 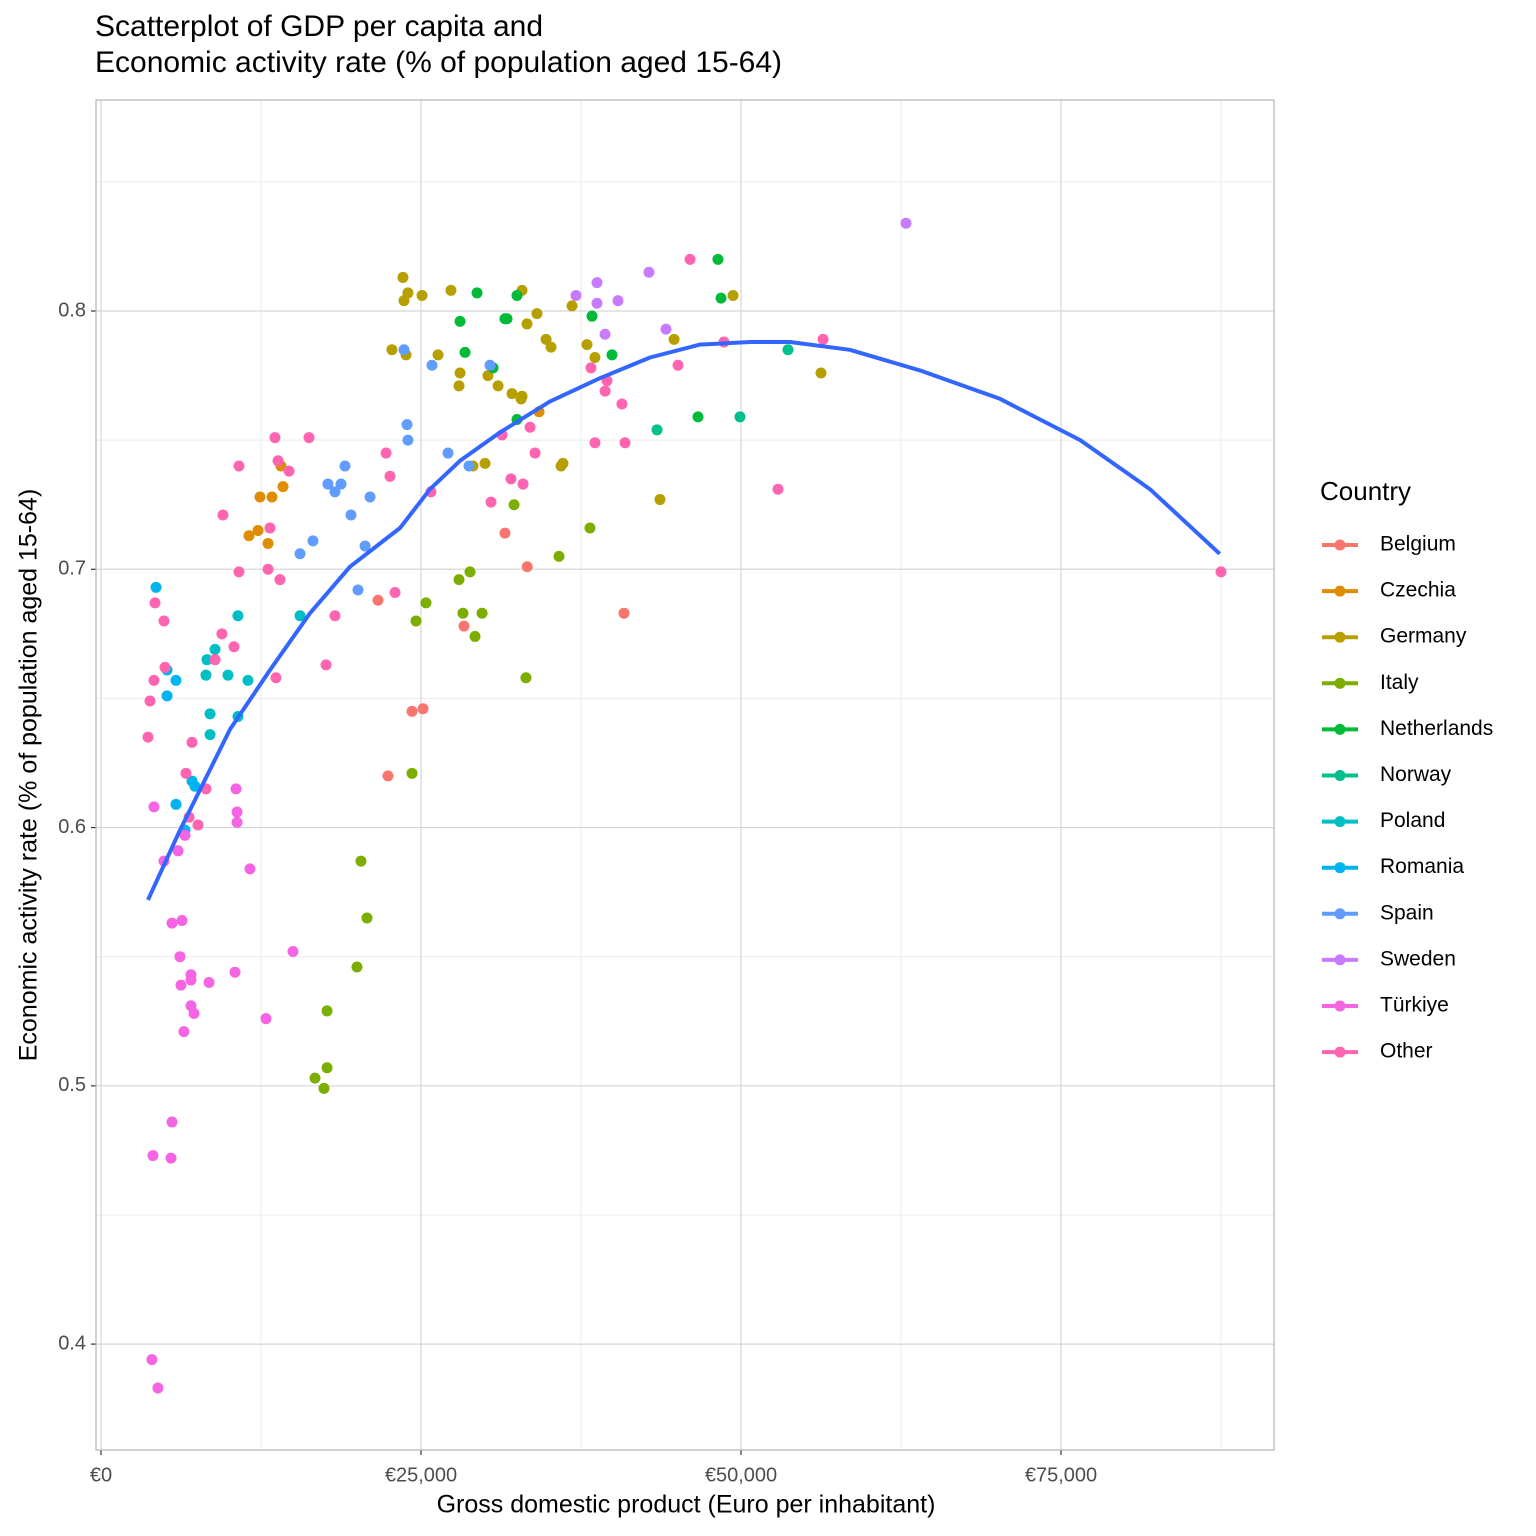 What do you see at coordinates (1365, 491) in the screenshot?
I see `legend-title: Country` at bounding box center [1365, 491].